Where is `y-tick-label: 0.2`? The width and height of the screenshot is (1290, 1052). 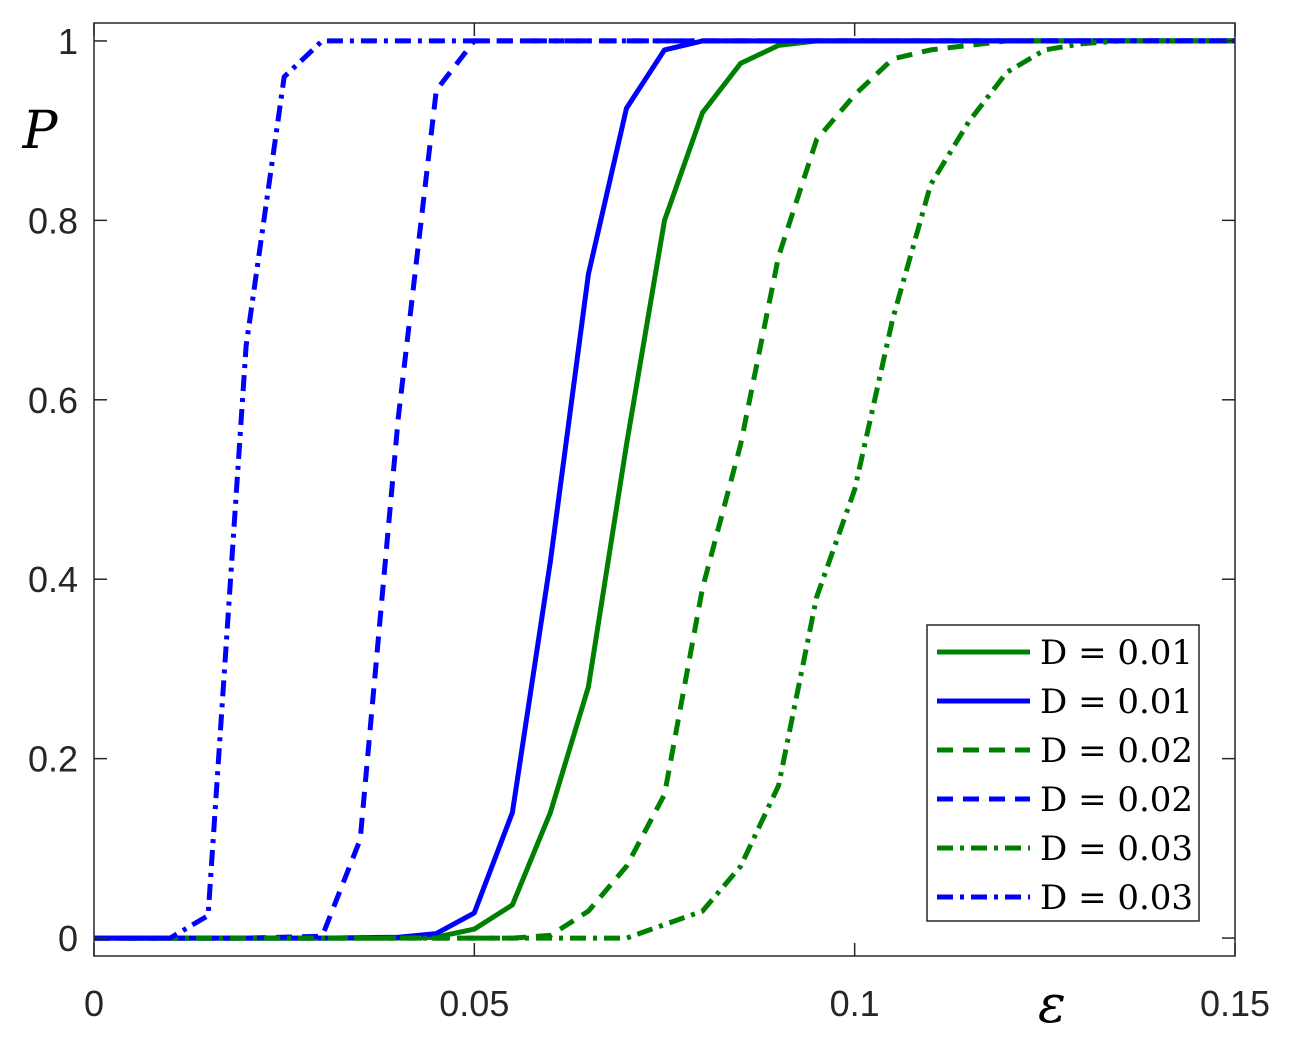
y-tick-label: 0.2 is located at coordinates (53, 759).